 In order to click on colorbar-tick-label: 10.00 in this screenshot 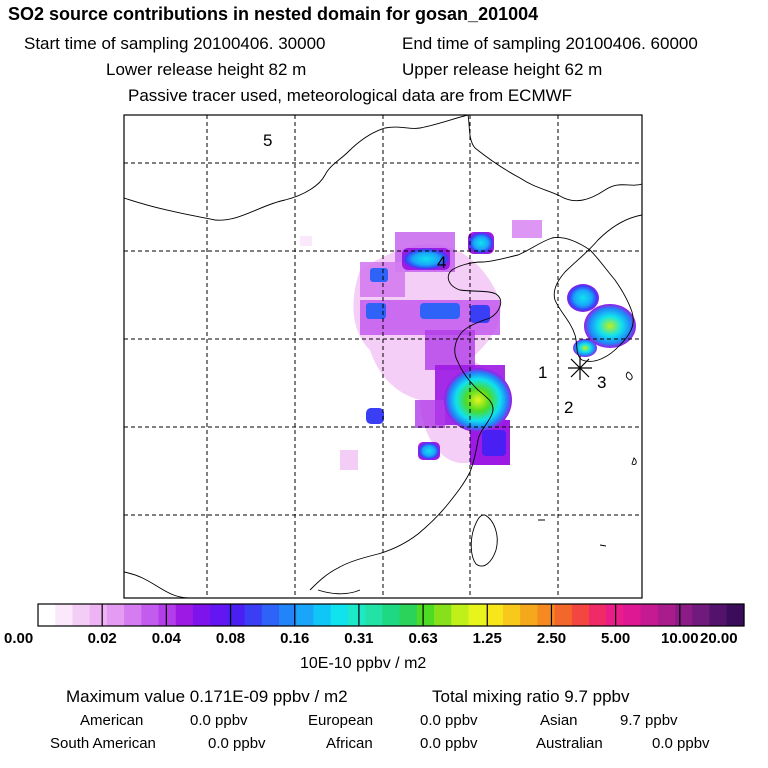, I will do `click(680, 638)`.